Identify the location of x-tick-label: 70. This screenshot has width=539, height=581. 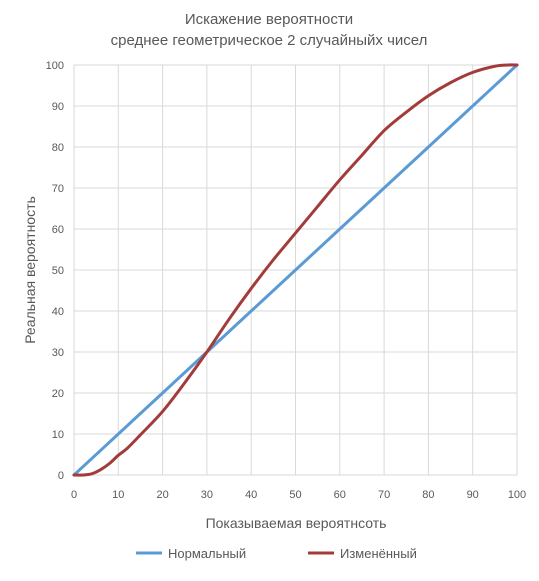
(384, 495).